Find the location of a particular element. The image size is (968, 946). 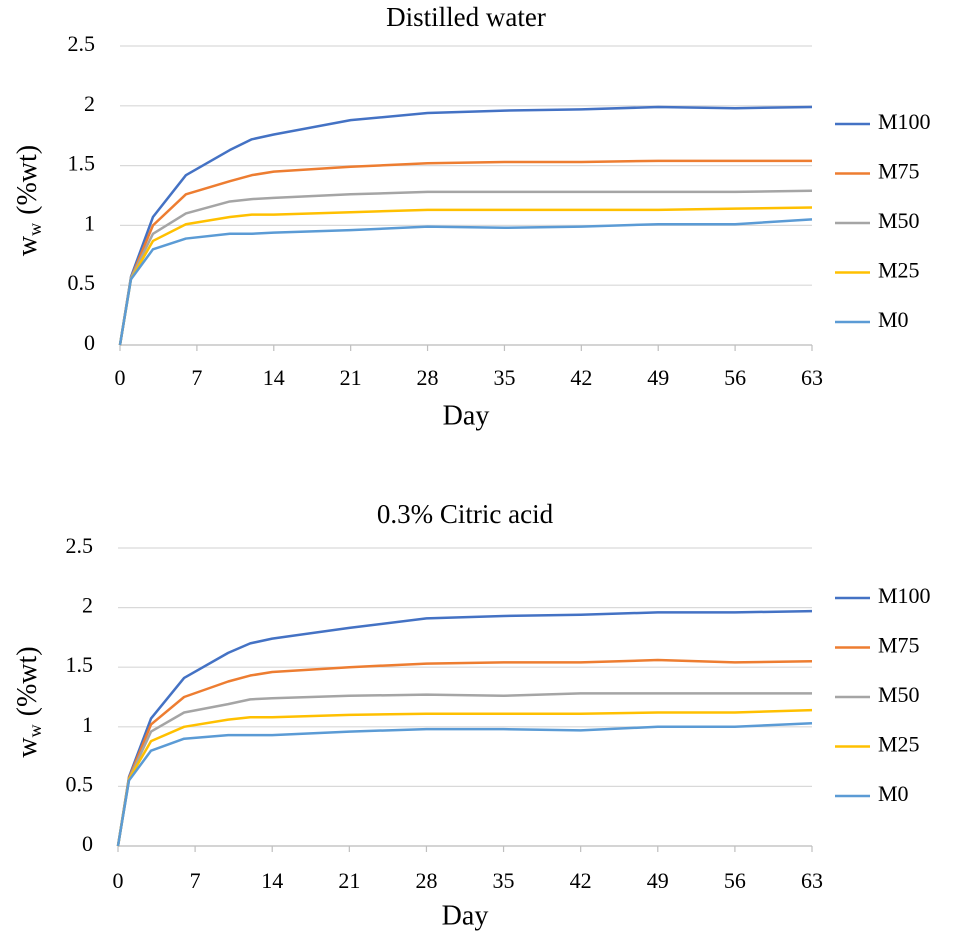

chart-title: 0.3% Citric acid is located at coordinates (465, 514).